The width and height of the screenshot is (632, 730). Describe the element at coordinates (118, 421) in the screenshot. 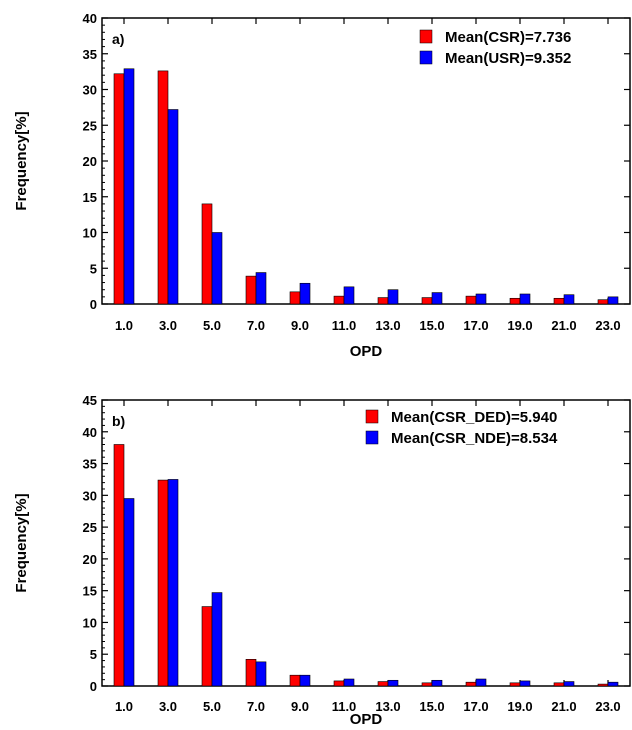

I see `panel-label: b)` at that location.